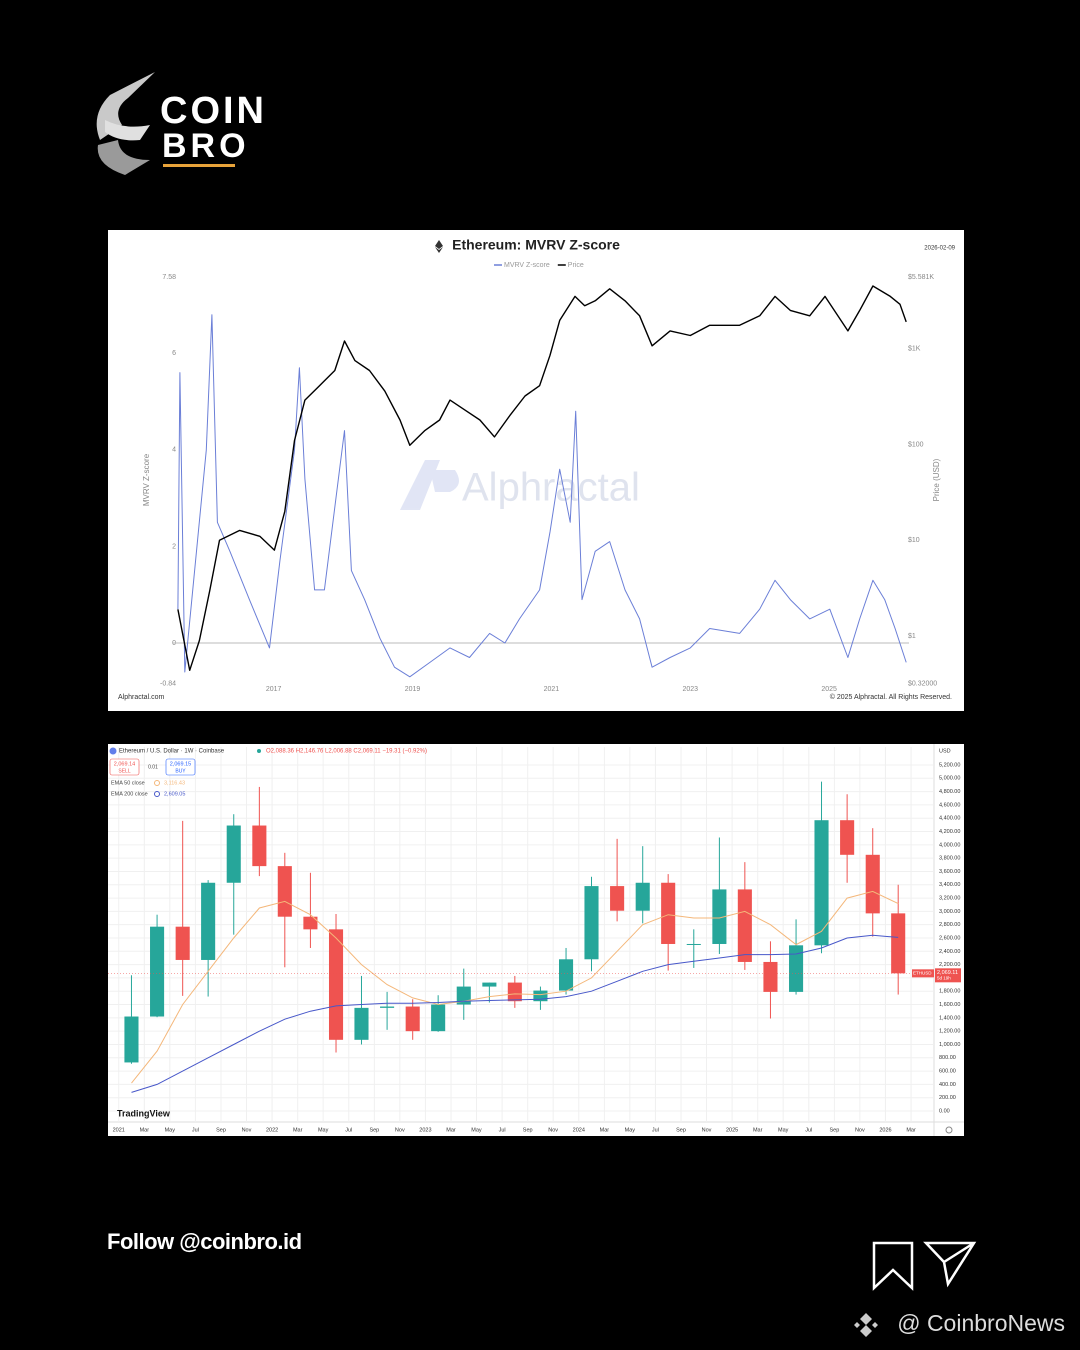 This screenshot has width=1080, height=1350. I want to click on ema-legend-name: EMA 50 close, so click(128, 783).